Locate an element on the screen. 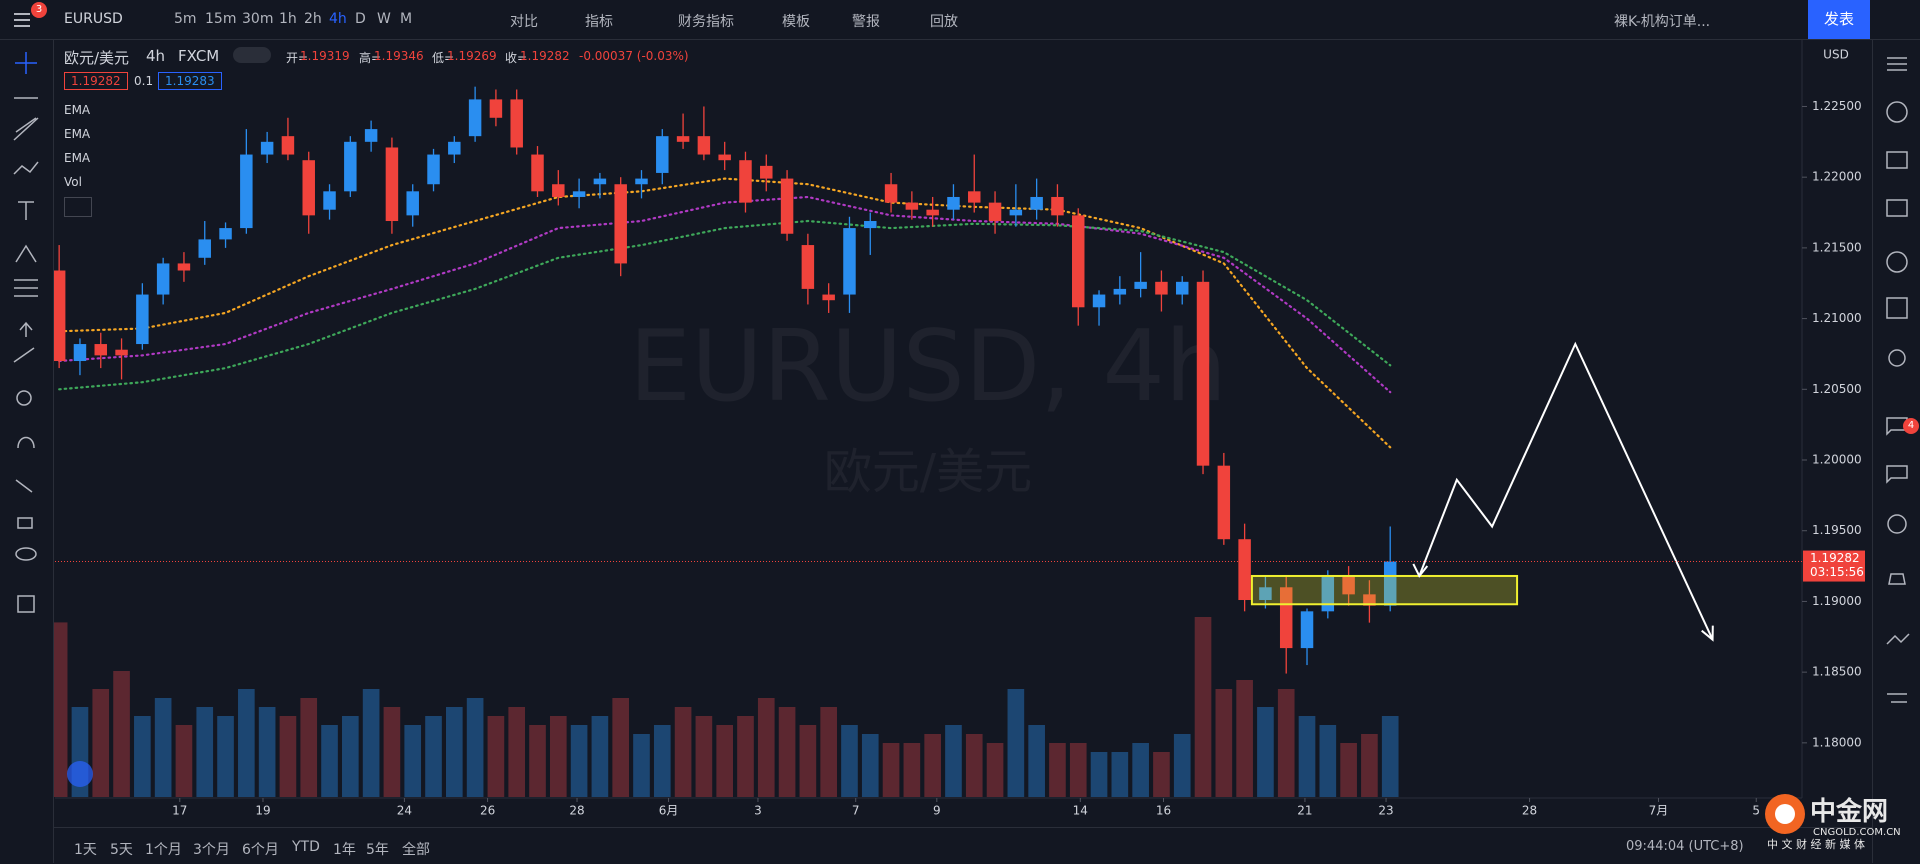  interval-button: 1h is located at coordinates (288, 19).